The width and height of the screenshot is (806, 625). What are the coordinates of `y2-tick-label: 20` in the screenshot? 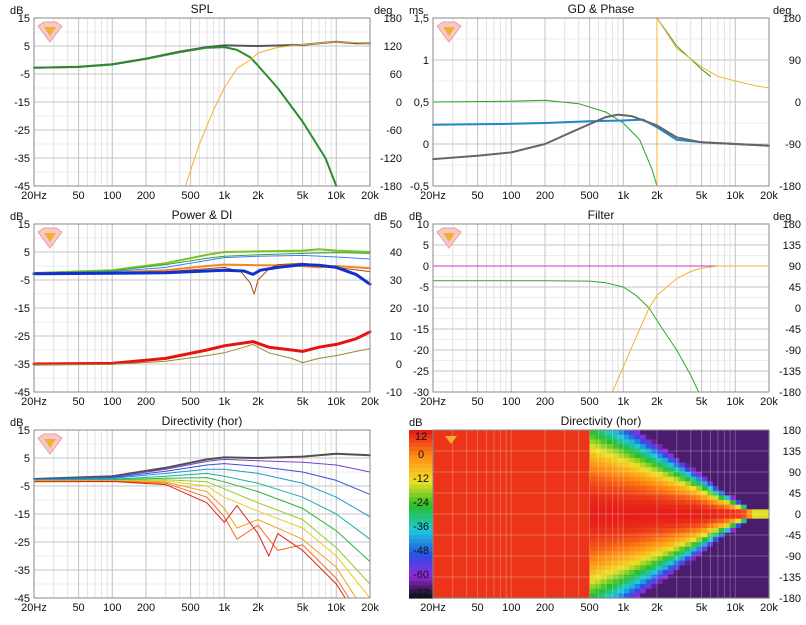 It's located at (396, 309).